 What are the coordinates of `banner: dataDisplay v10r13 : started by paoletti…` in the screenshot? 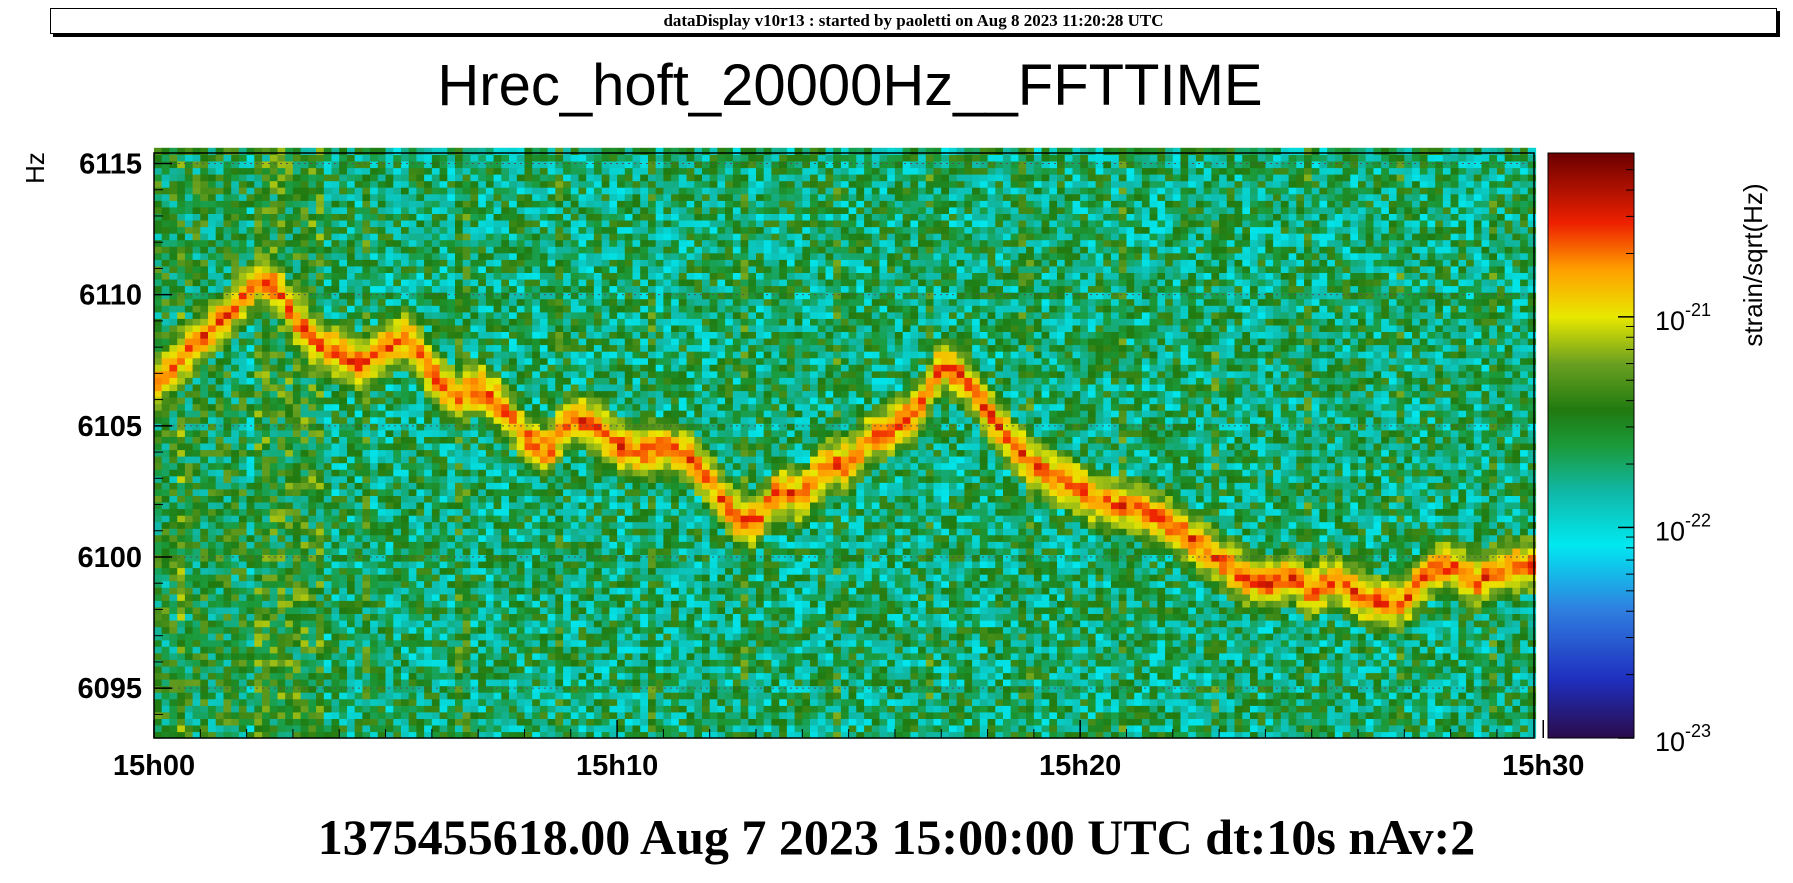 It's located at (913, 21).